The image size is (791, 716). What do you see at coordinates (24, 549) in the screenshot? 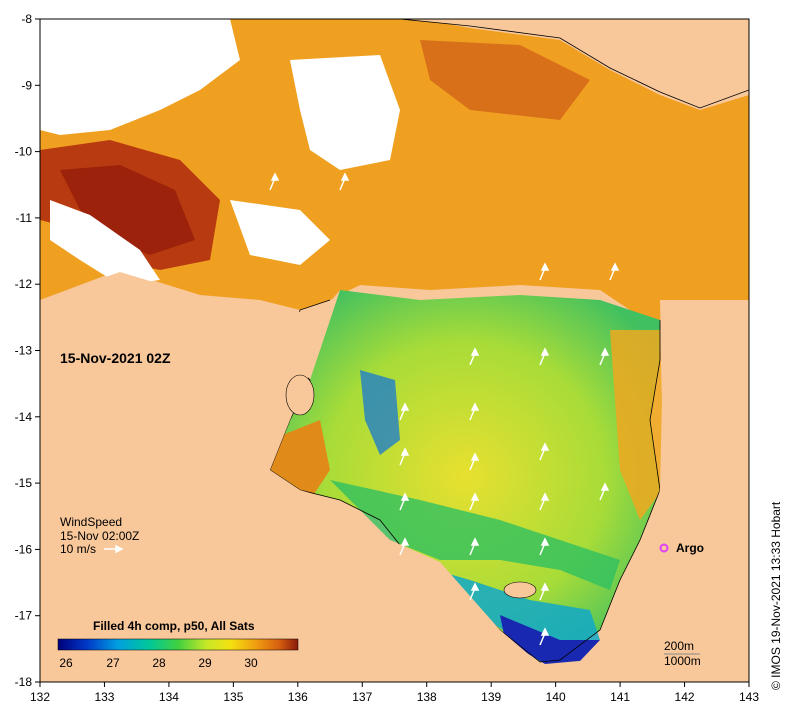
I see `y-tick-label: -16` at bounding box center [24, 549].